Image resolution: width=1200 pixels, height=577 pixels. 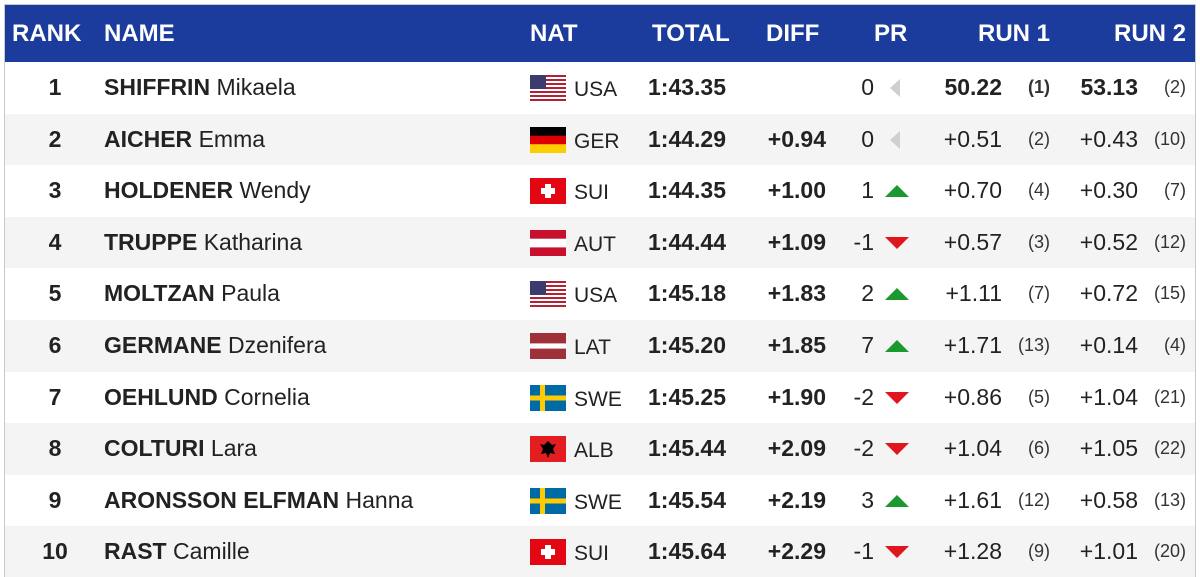 I want to click on total-time: 1:44.44, so click(x=687, y=241).